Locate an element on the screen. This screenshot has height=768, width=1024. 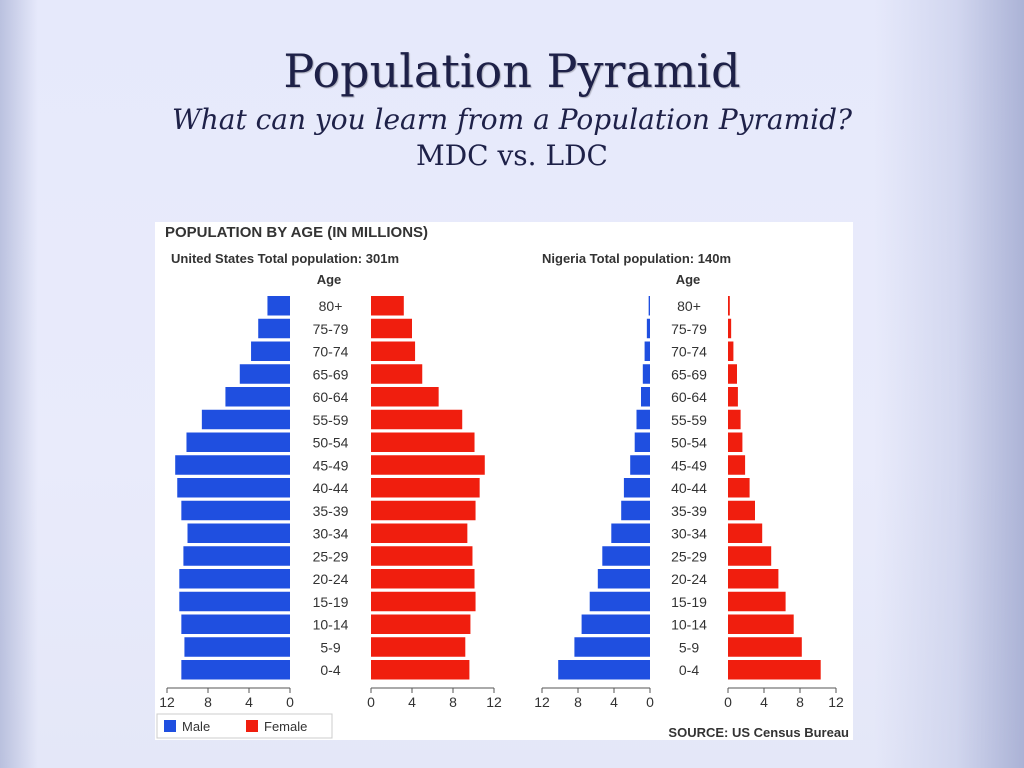
nigeria-age-label-65-69: 65-69 is located at coordinates (689, 374).